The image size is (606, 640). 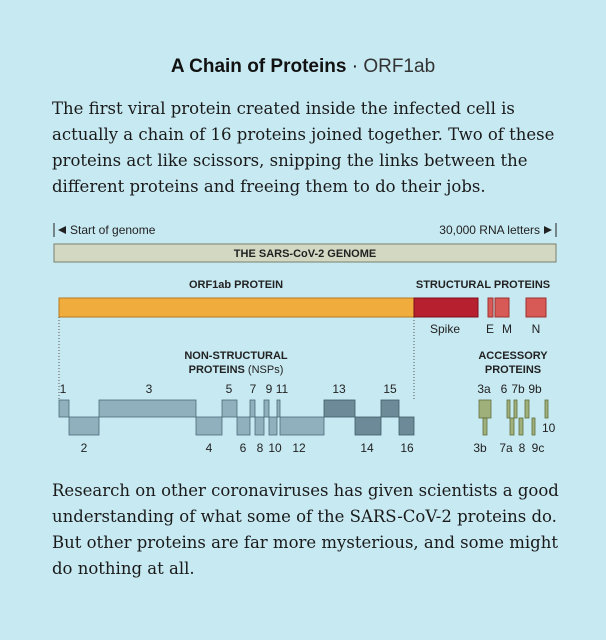 I want to click on acc-label-7b: 7b, so click(x=518, y=389).